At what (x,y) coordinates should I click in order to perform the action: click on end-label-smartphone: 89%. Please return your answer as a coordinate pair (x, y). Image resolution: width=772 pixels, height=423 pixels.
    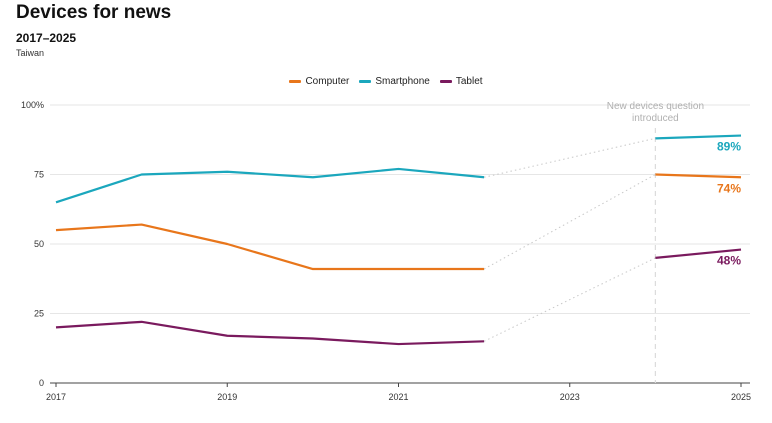
    Looking at the image, I should click on (729, 147).